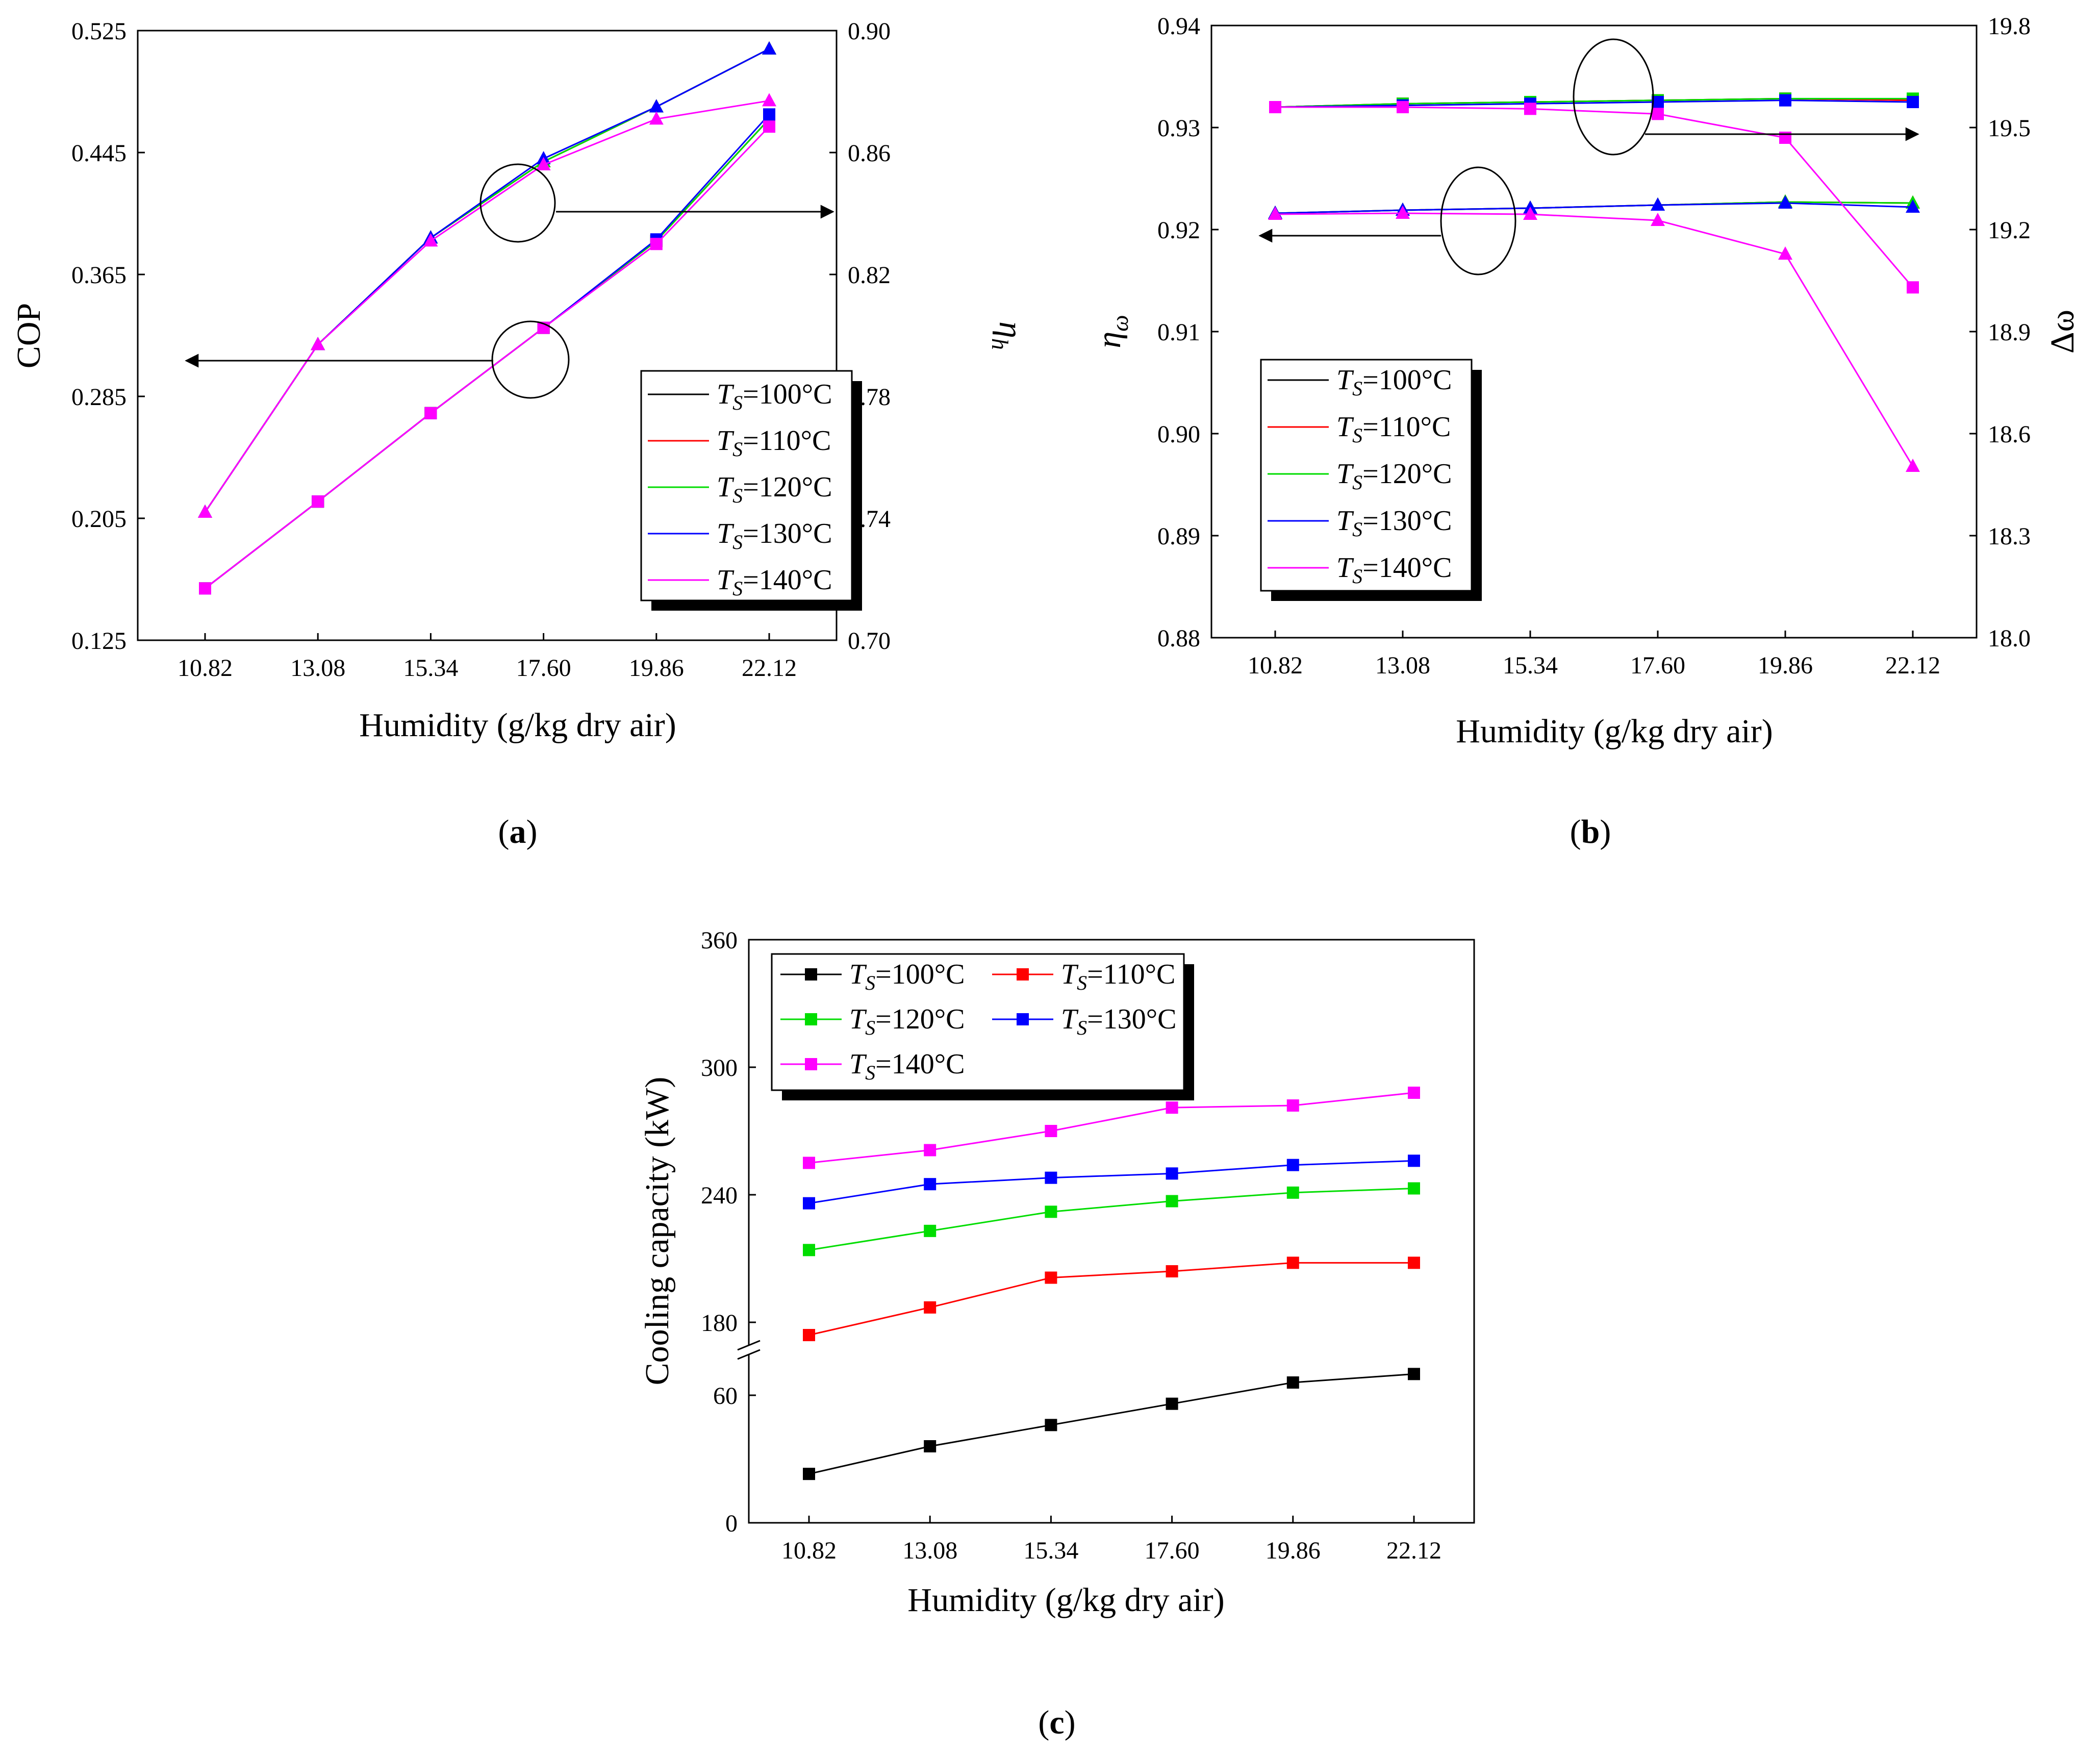 The image size is (2100, 1759). What do you see at coordinates (725, 1396) in the screenshot?
I see `c-ytick-label: 60` at bounding box center [725, 1396].